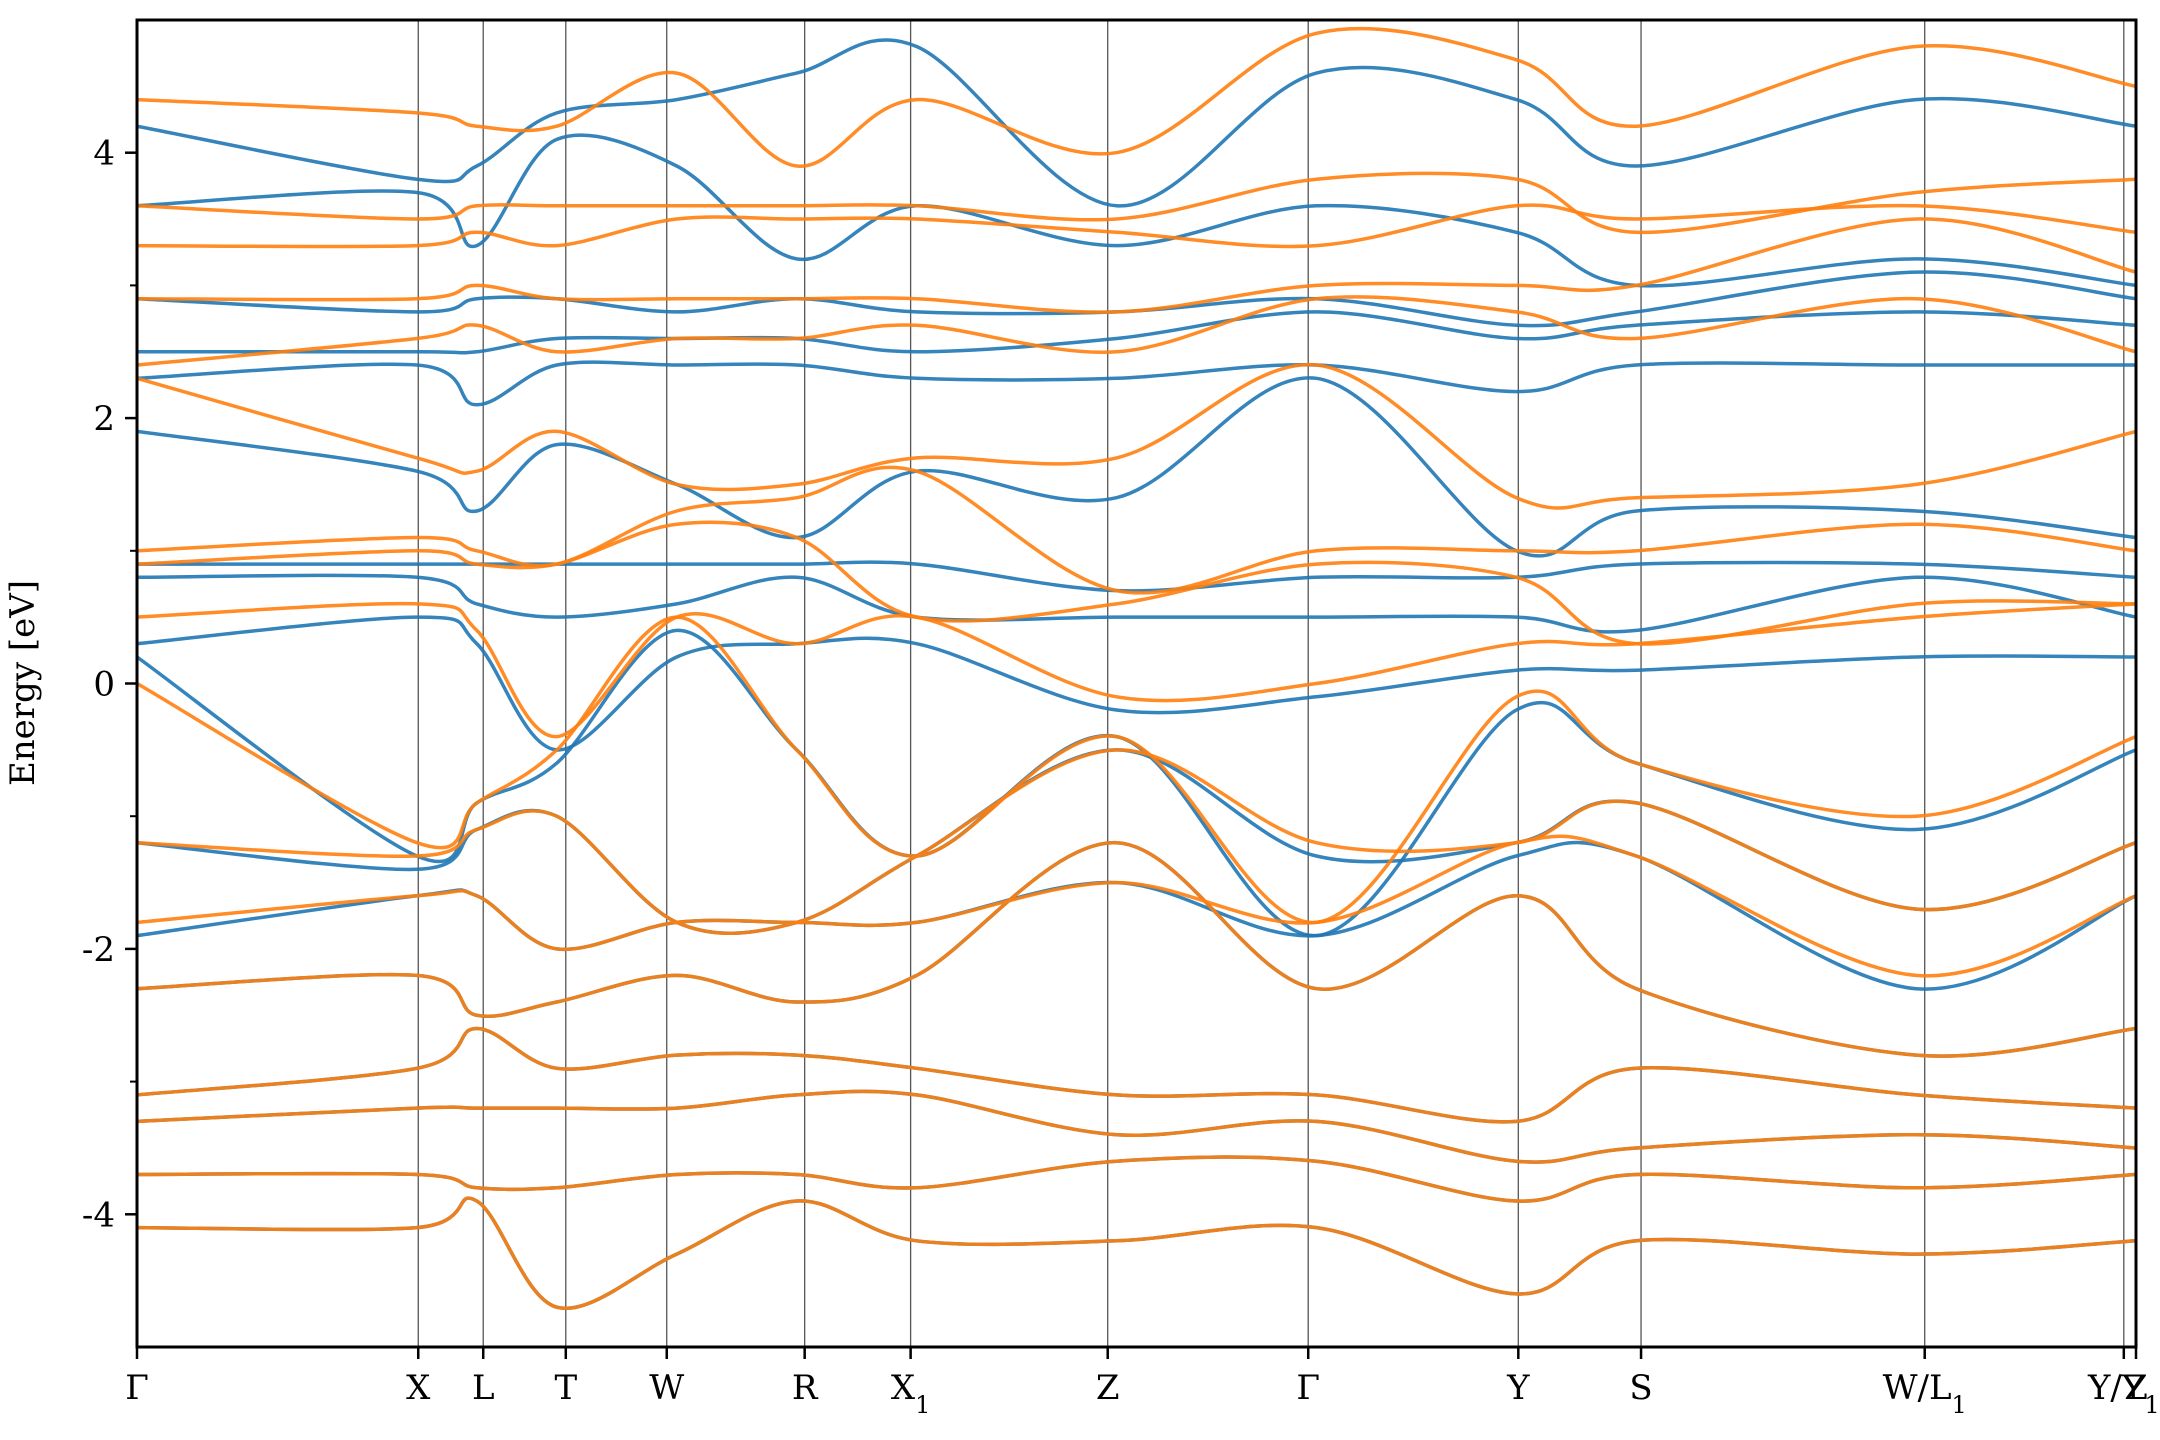 The height and width of the screenshot is (1440, 2160). I want to click on x-tick-label-4: W, so click(666, 1388).